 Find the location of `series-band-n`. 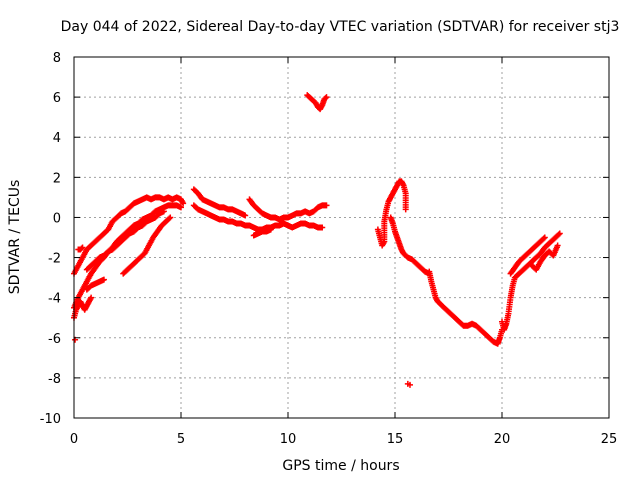

series-band-n is located at coordinates (391, 213).